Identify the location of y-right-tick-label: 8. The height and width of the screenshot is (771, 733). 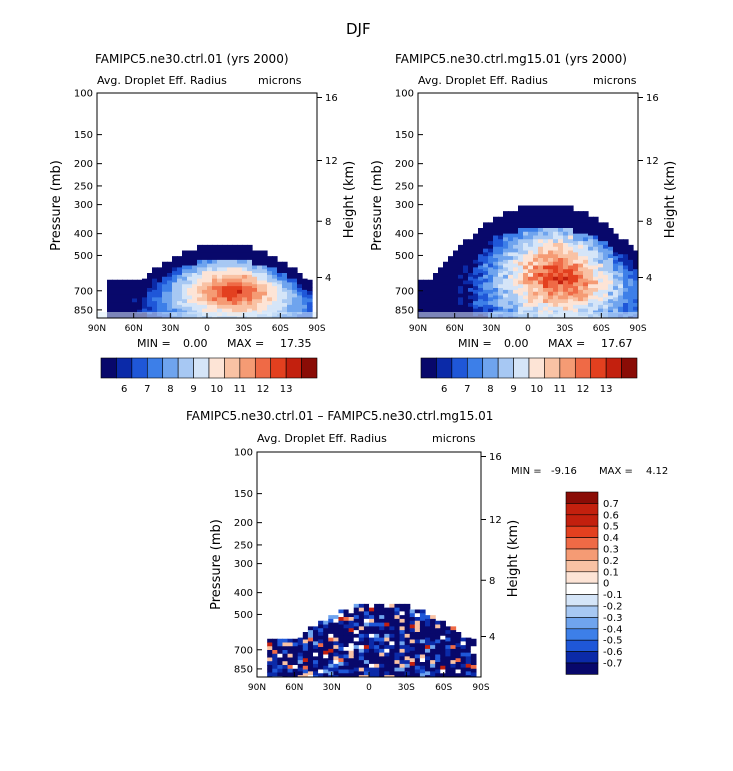
(328, 222).